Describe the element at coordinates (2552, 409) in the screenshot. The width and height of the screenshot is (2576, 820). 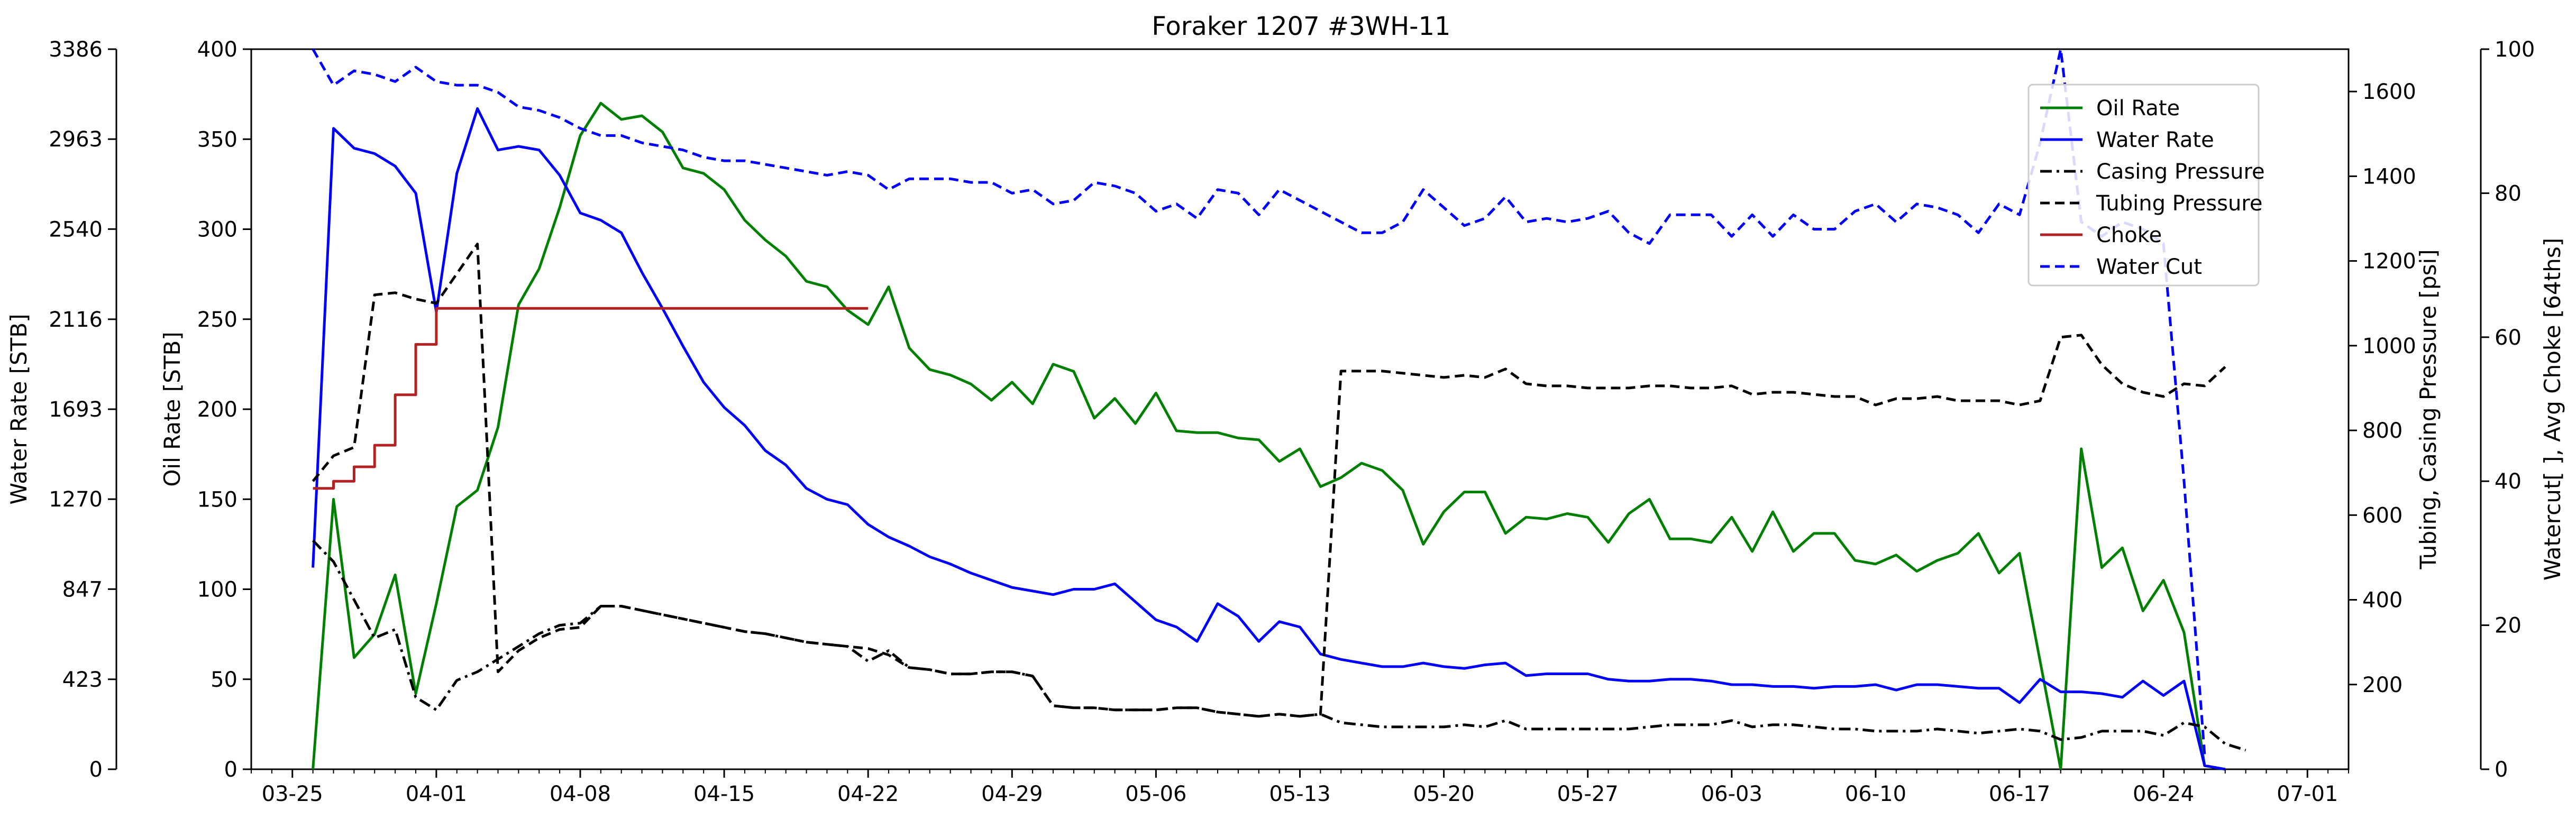
I see `watercut-choke-axis-label: Watercut[ ], Avg Choke [64ths]` at that location.